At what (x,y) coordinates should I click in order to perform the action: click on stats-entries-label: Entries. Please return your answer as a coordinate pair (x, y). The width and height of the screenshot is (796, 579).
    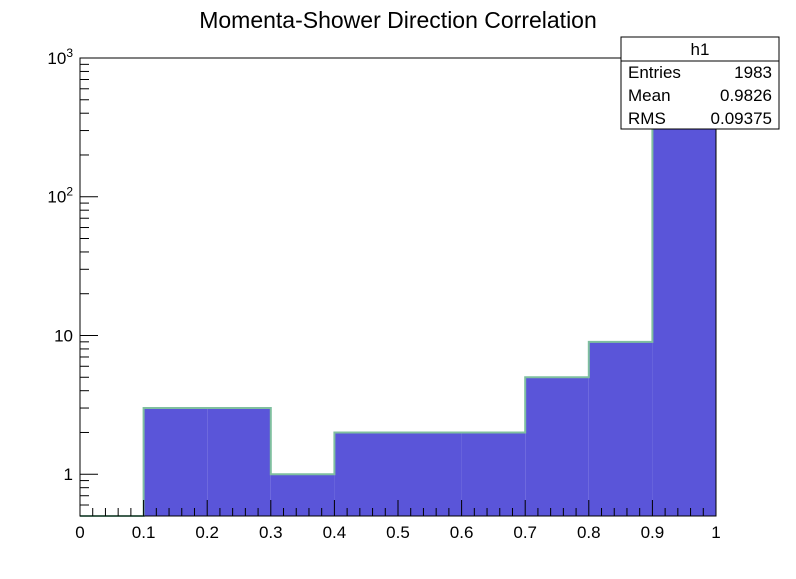
    Looking at the image, I should click on (654, 72).